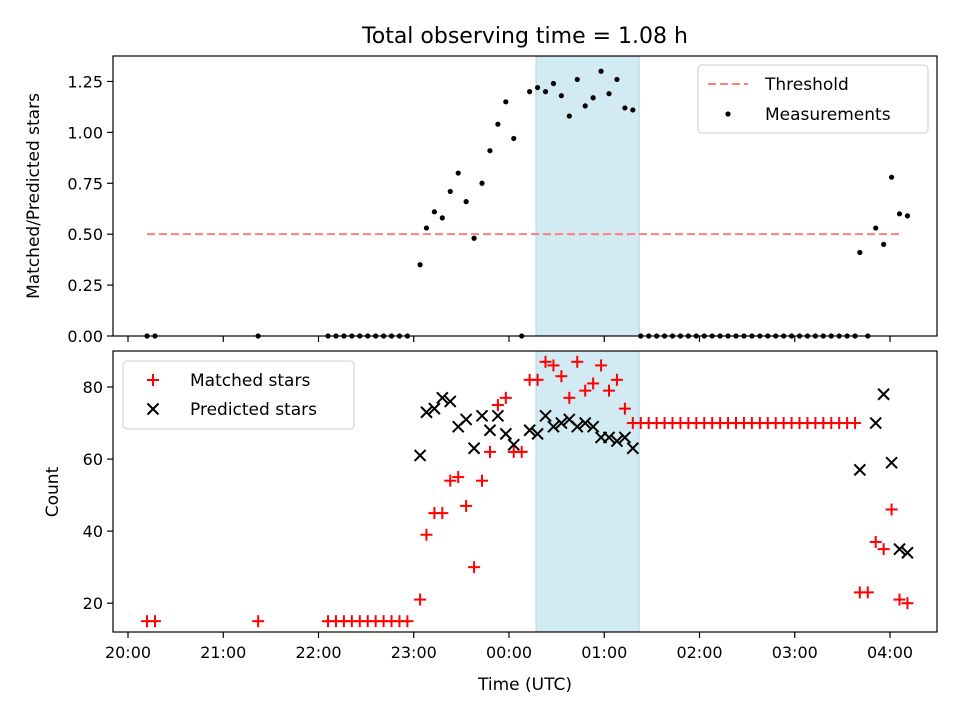 The height and width of the screenshot is (724, 960). I want to click on y-tick-label: 0.25, so click(85, 285).